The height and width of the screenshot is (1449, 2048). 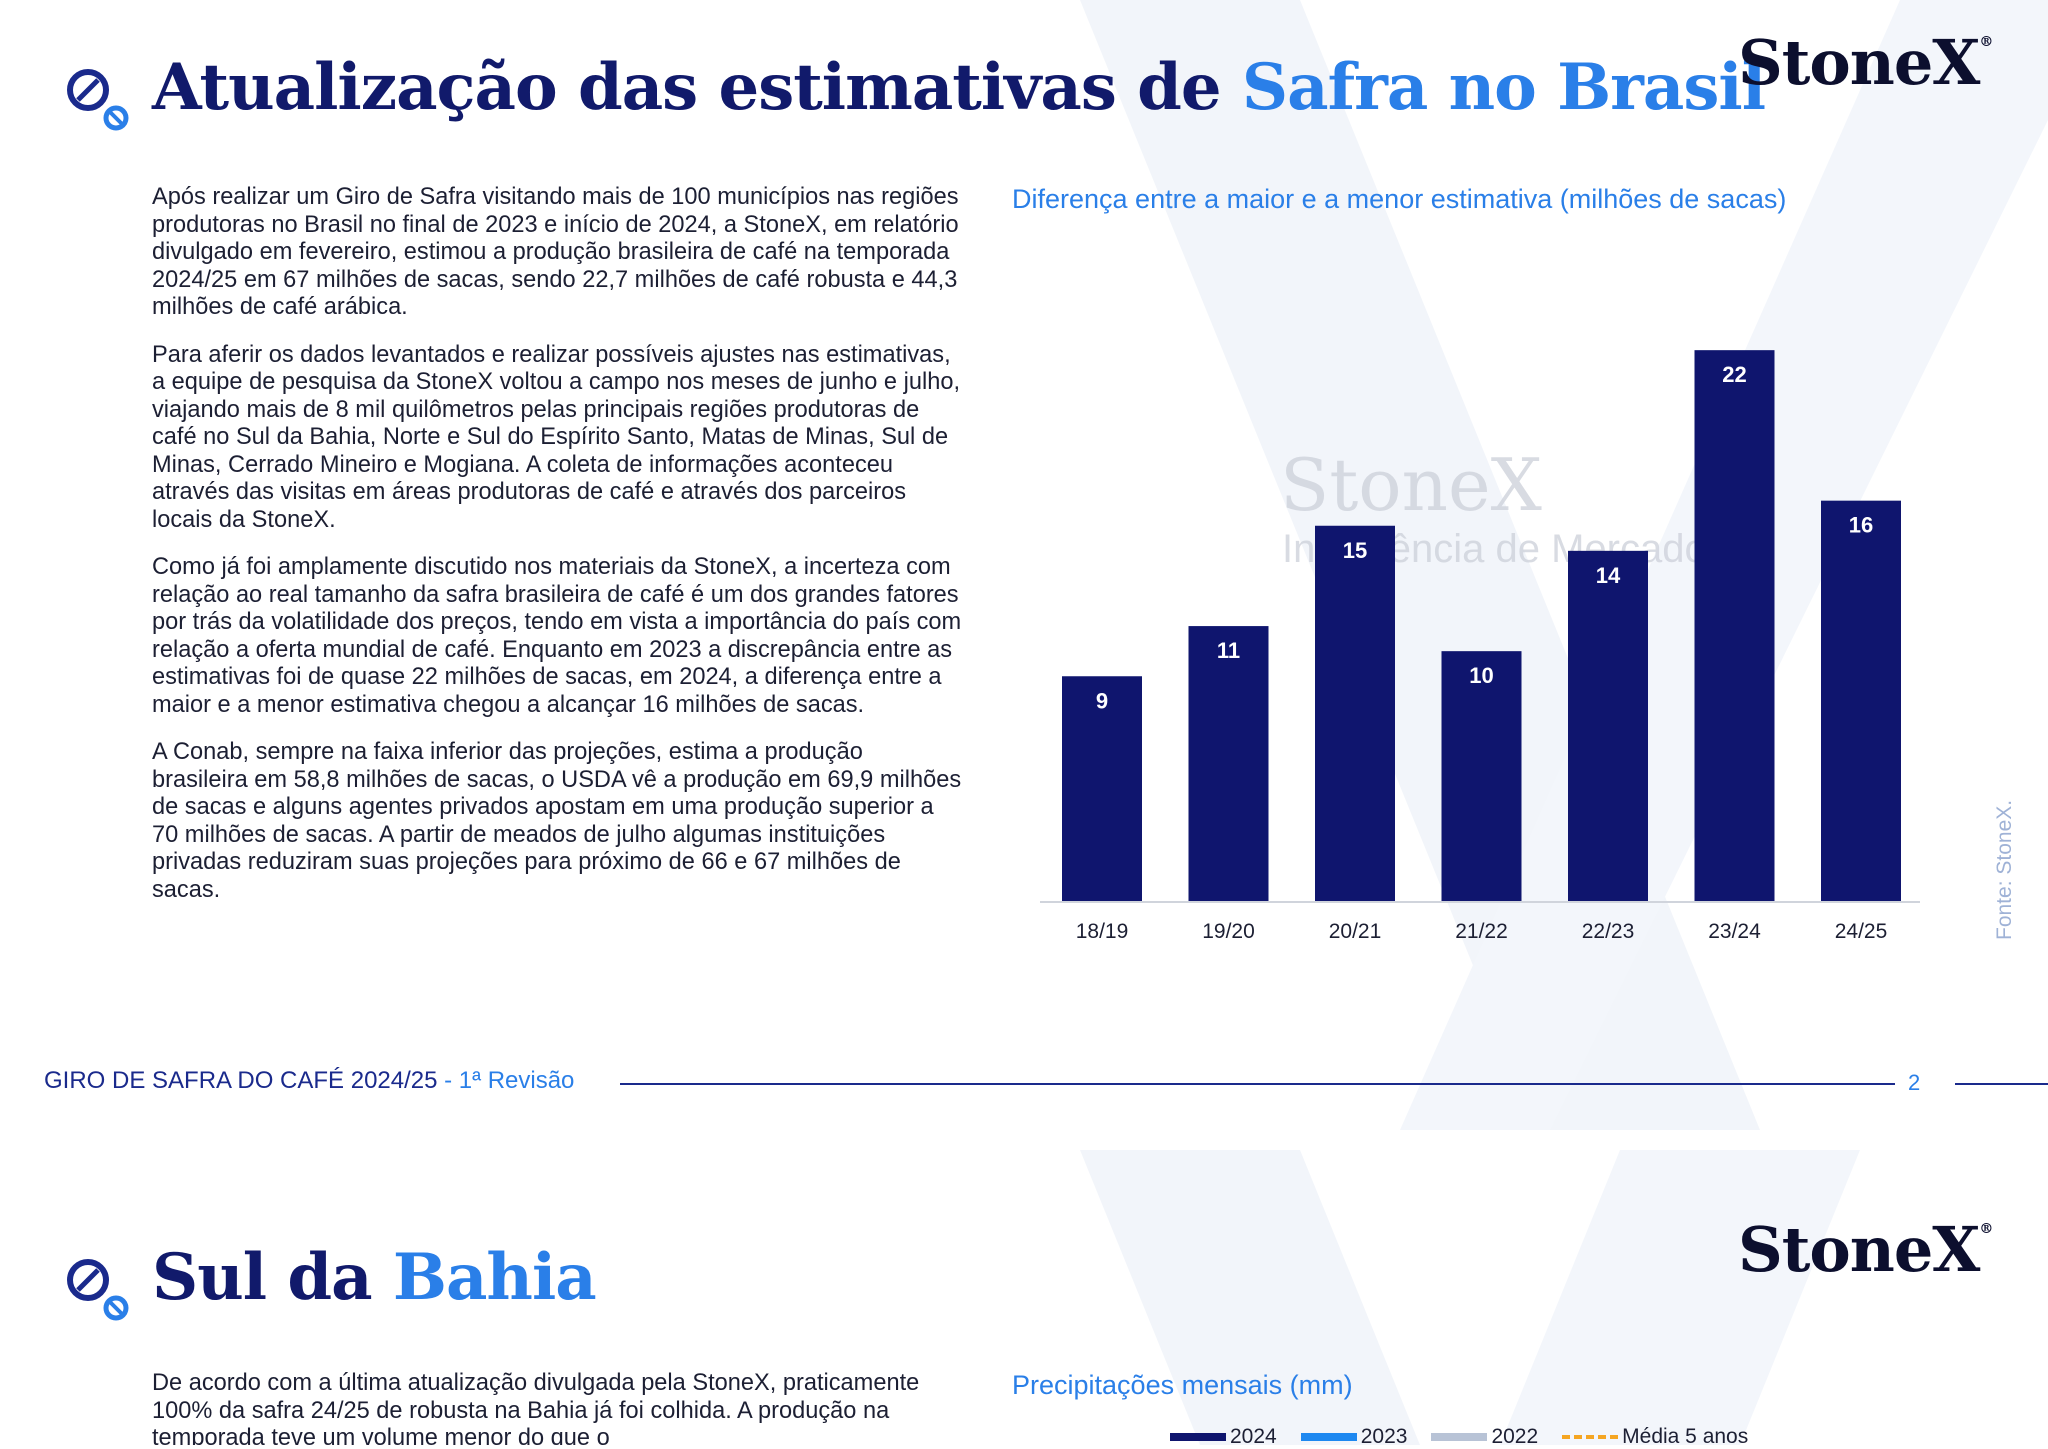 What do you see at coordinates (1515, 1436) in the screenshot?
I see `legend-label: 2022` at bounding box center [1515, 1436].